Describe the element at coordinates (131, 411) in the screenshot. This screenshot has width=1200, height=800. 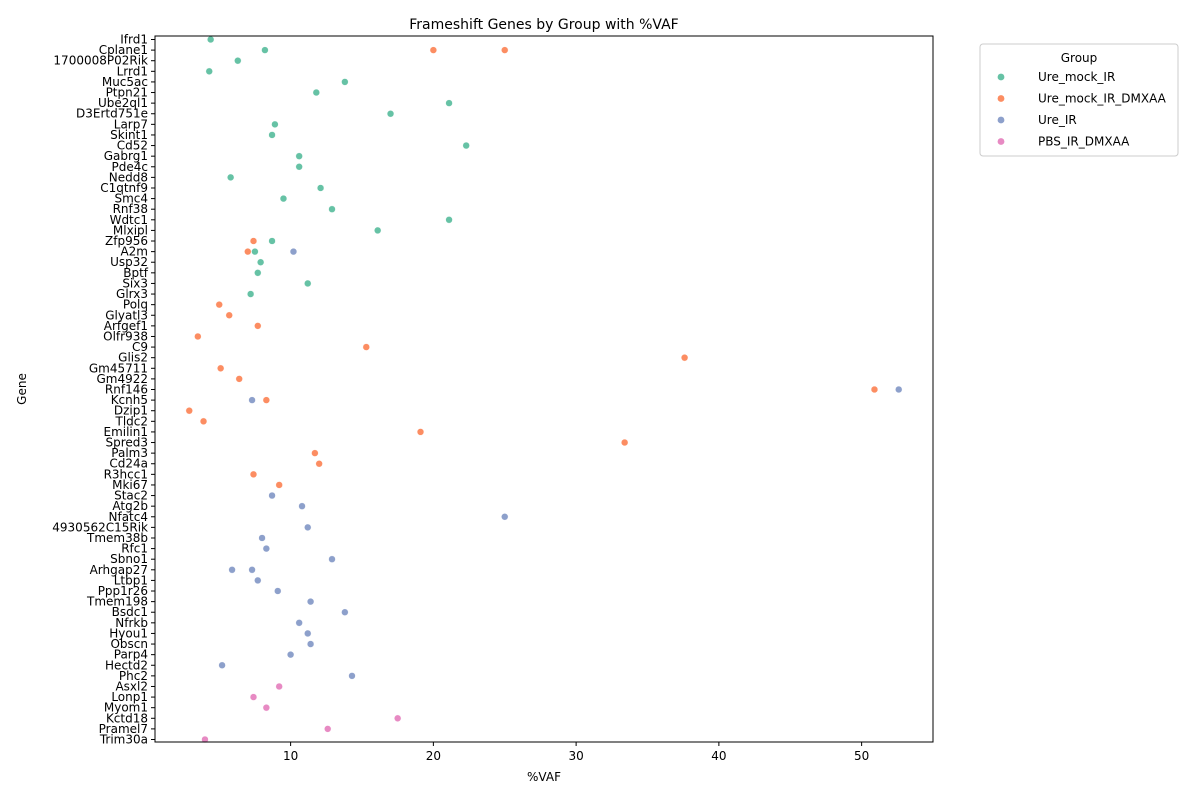
I see `y-tick-label: Dzip1` at that location.